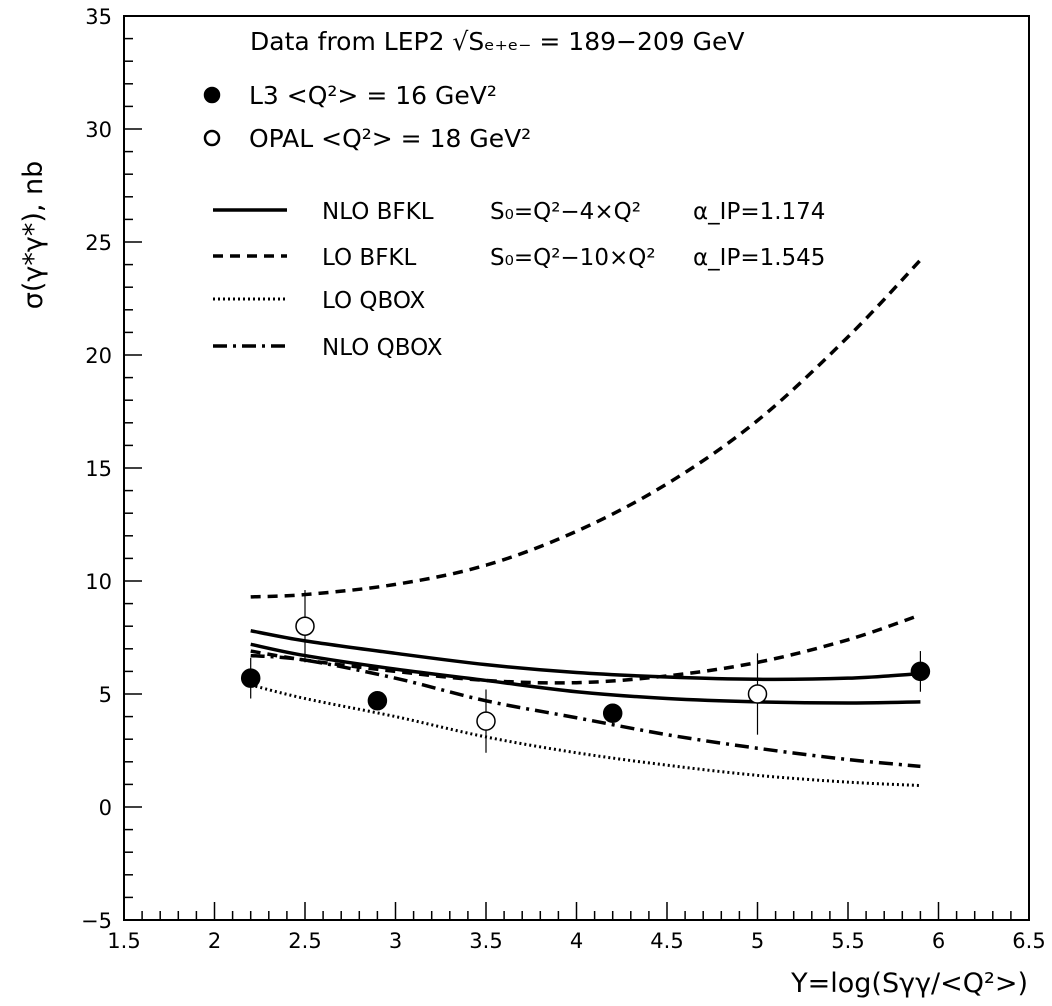 The image size is (1052, 1006). What do you see at coordinates (98, 17) in the screenshot?
I see `y-tick-label: 35` at bounding box center [98, 17].